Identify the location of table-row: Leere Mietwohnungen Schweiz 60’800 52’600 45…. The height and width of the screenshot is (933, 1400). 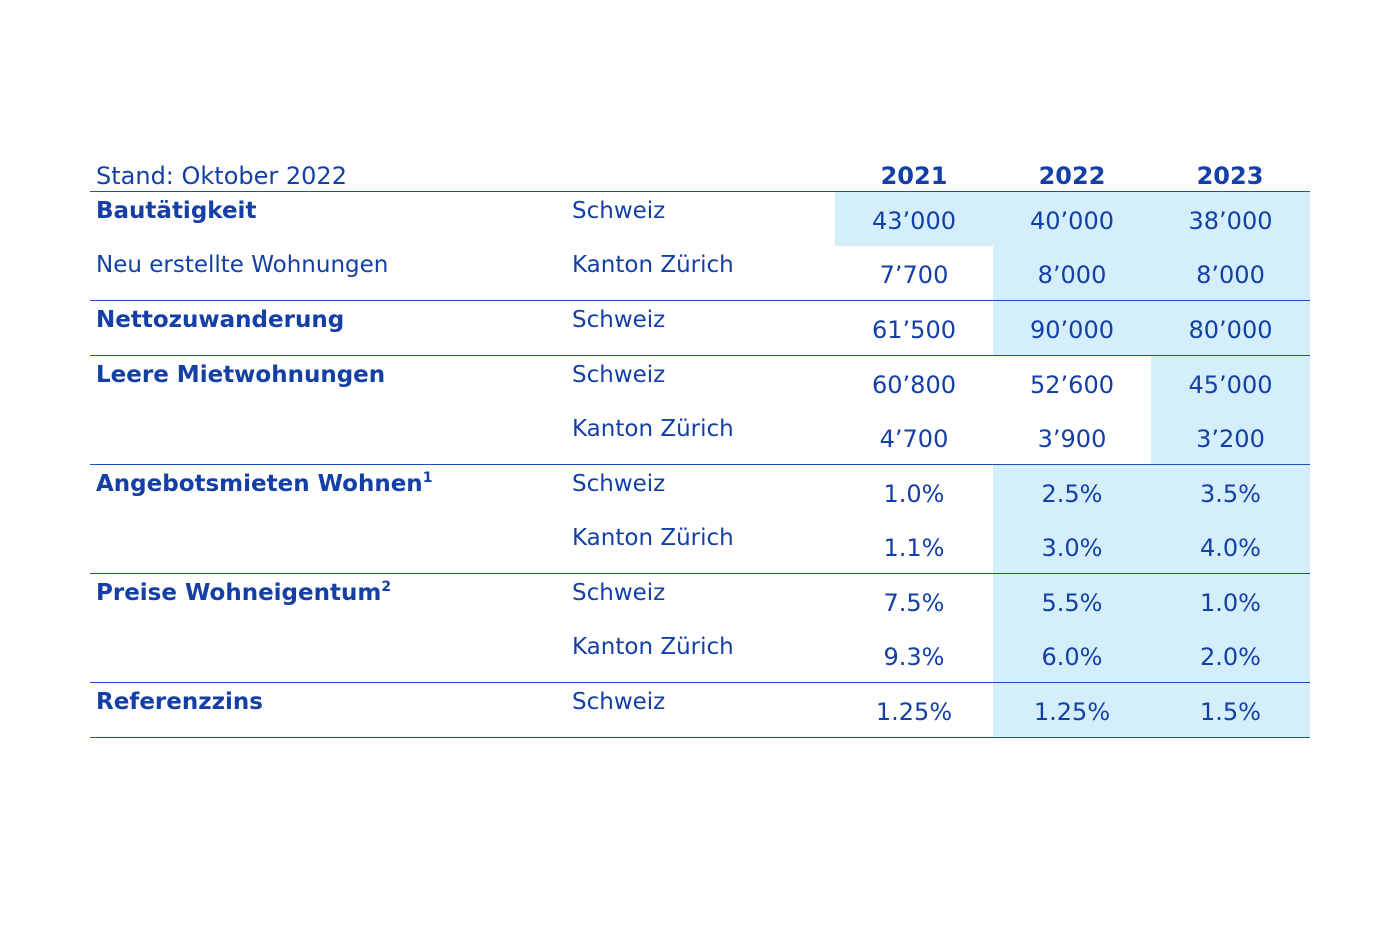
(700, 383).